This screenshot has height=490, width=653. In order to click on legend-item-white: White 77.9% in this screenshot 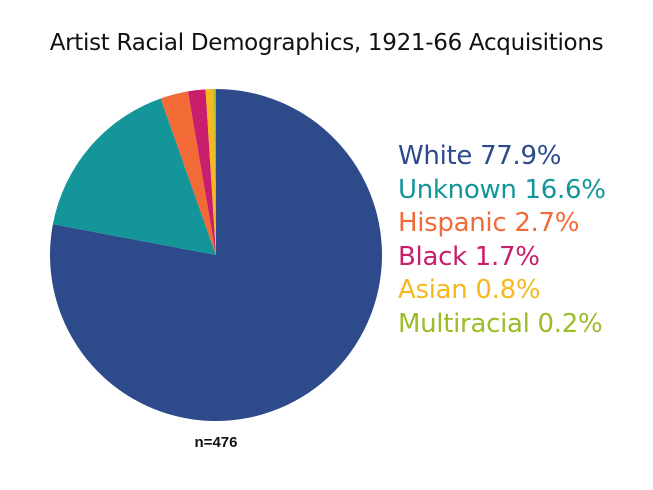, I will do `click(480, 156)`.